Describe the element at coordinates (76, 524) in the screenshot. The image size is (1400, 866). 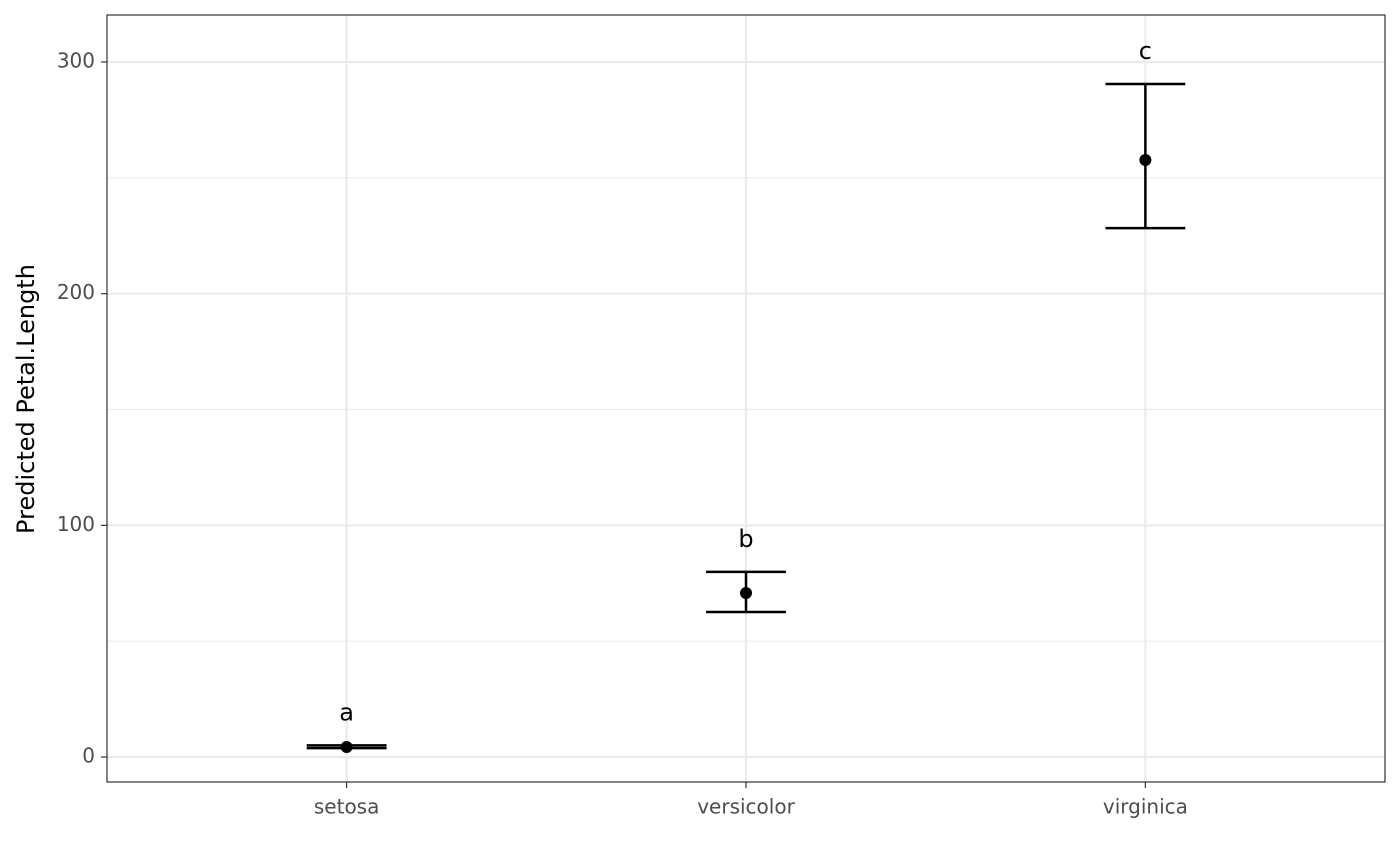
I see `y-tick-label: 100` at that location.